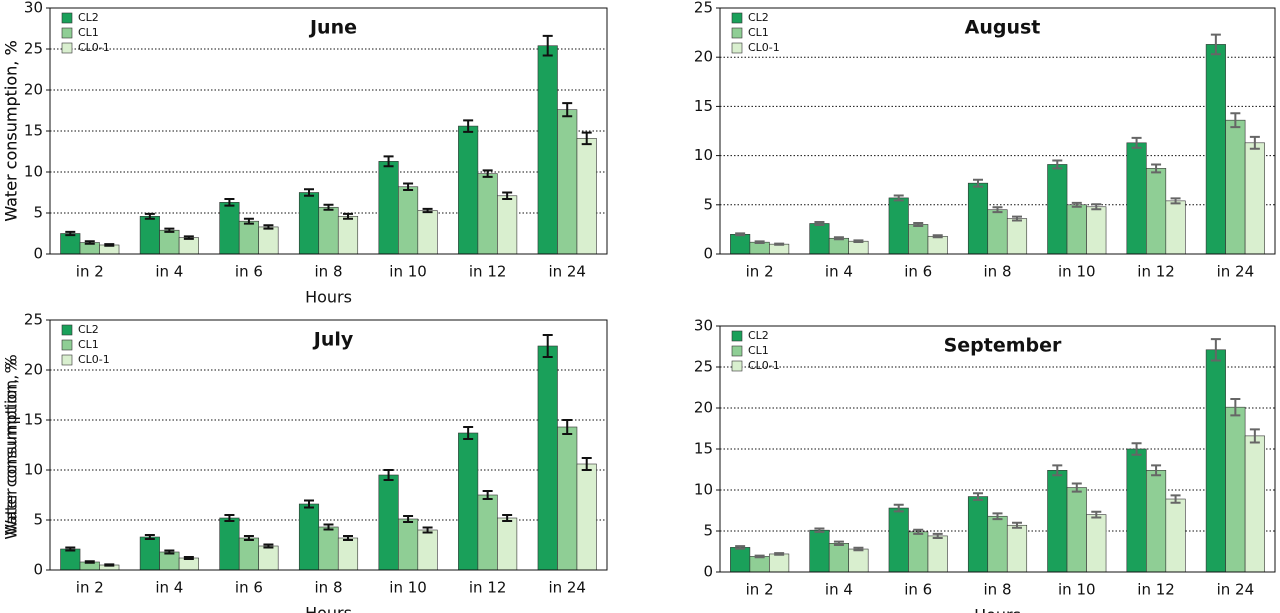 This screenshot has width=1280, height=613. What do you see at coordinates (33, 172) in the screenshot?
I see `y-tick-label: 10` at bounding box center [33, 172].